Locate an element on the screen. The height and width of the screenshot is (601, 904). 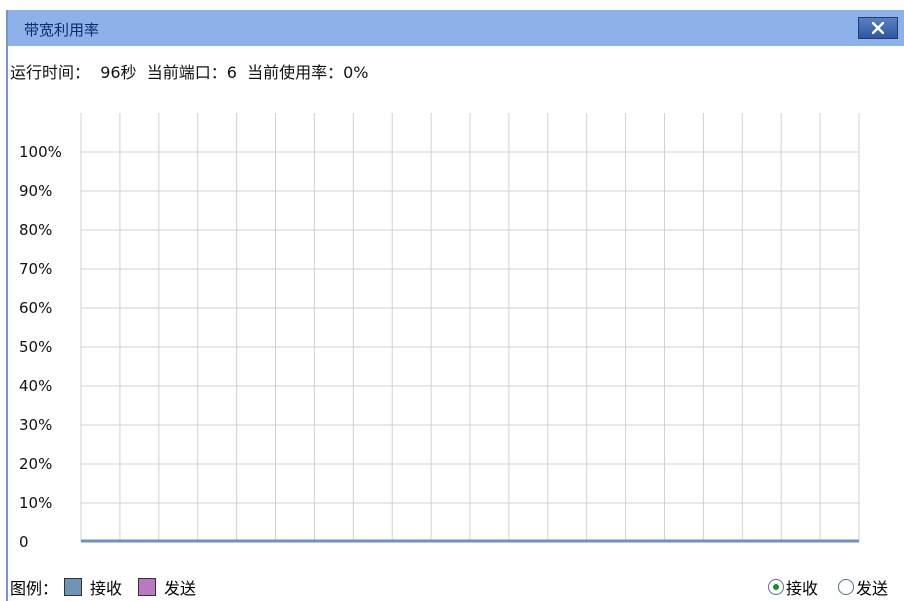
legend-send-swatch is located at coordinates (147, 587).